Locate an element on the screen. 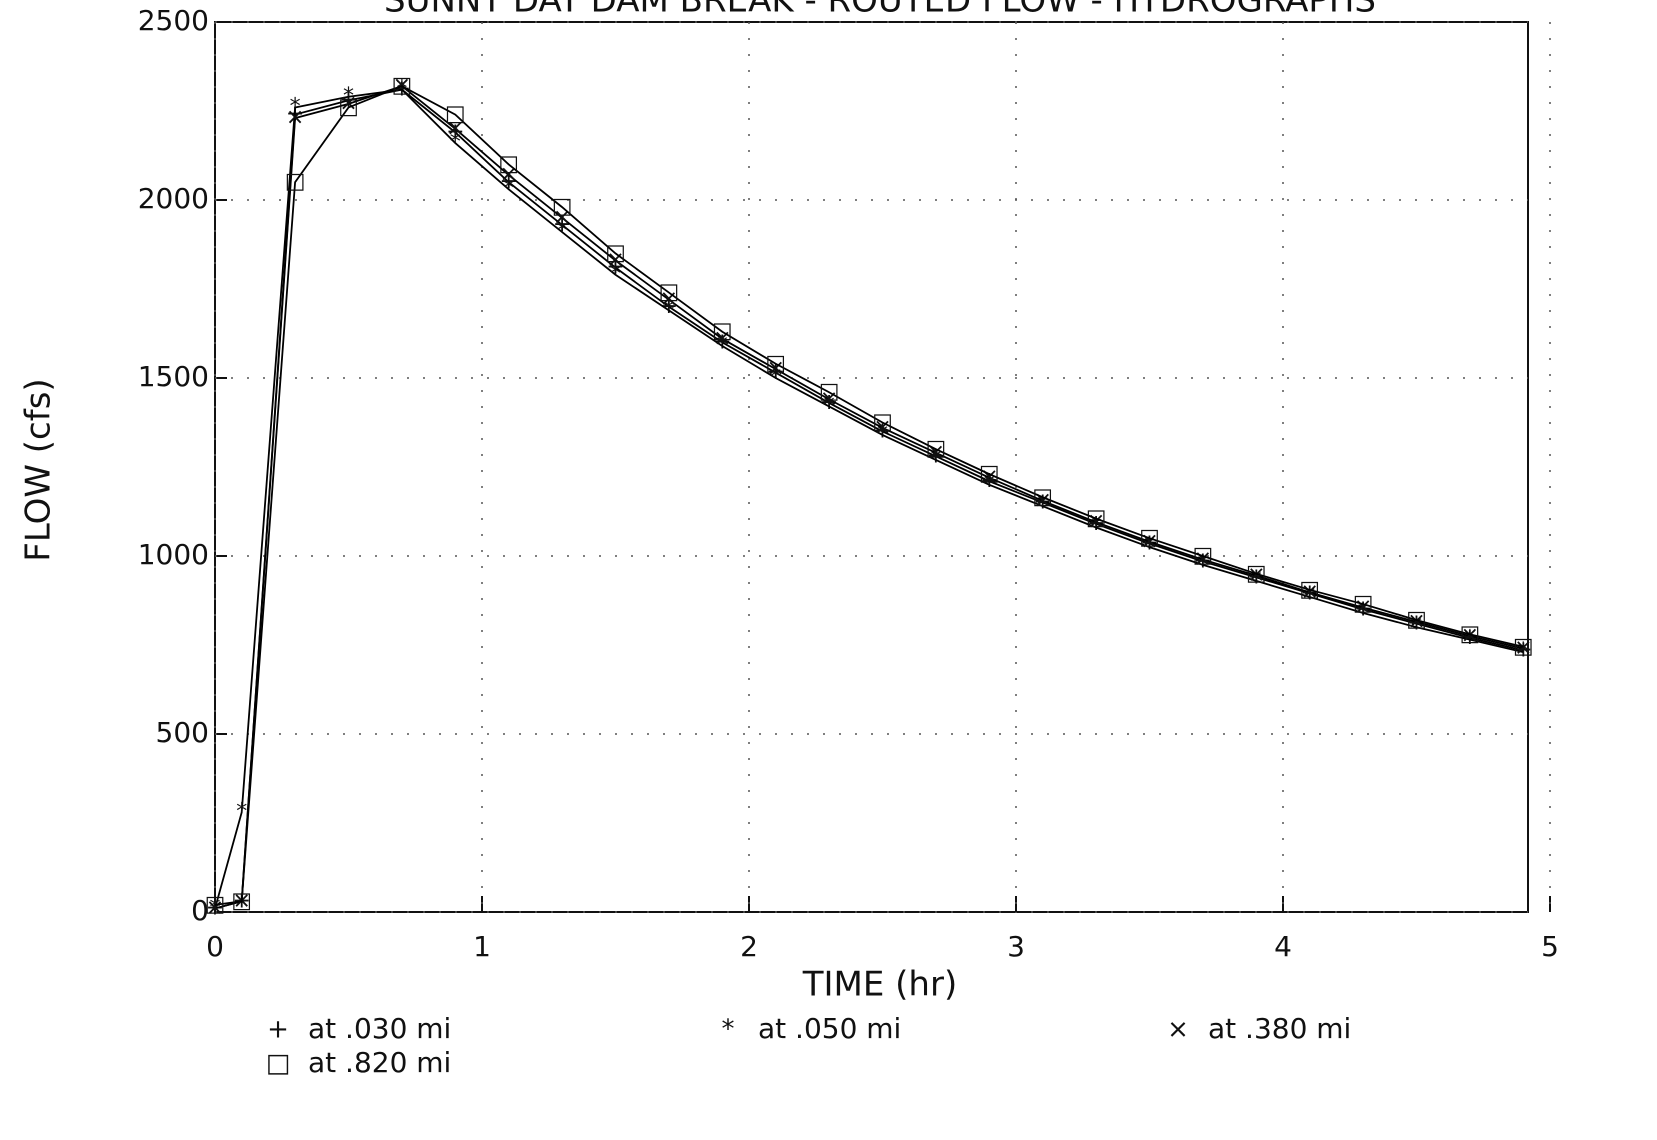 The width and height of the screenshot is (1657, 1140). y-tick-label: 2500 is located at coordinates (173, 20).